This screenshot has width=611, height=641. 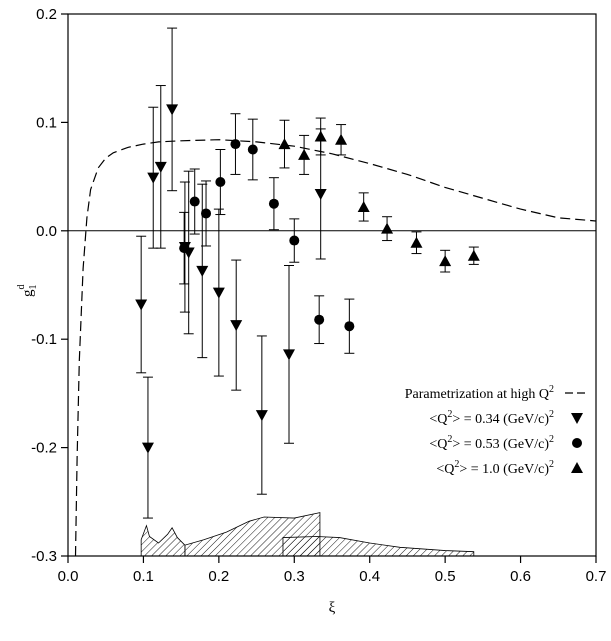 I want to click on x-tick-label: 0.0, so click(x=68, y=576).